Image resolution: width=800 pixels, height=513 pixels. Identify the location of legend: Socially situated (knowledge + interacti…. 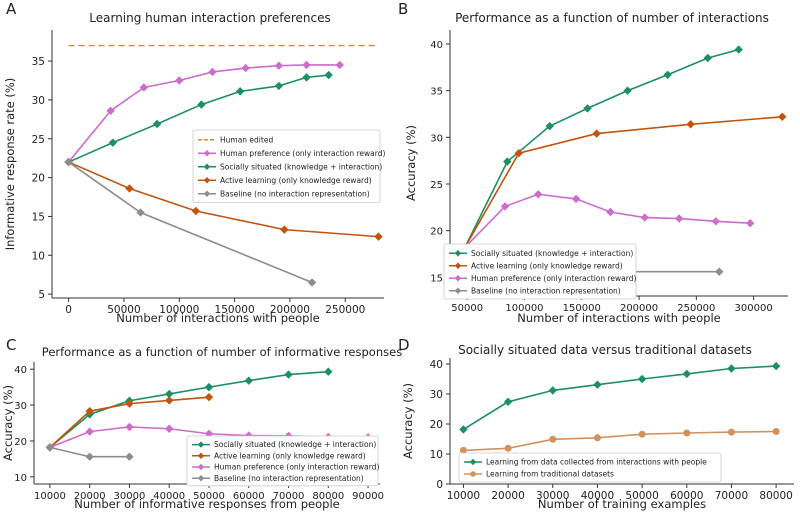
(282, 461).